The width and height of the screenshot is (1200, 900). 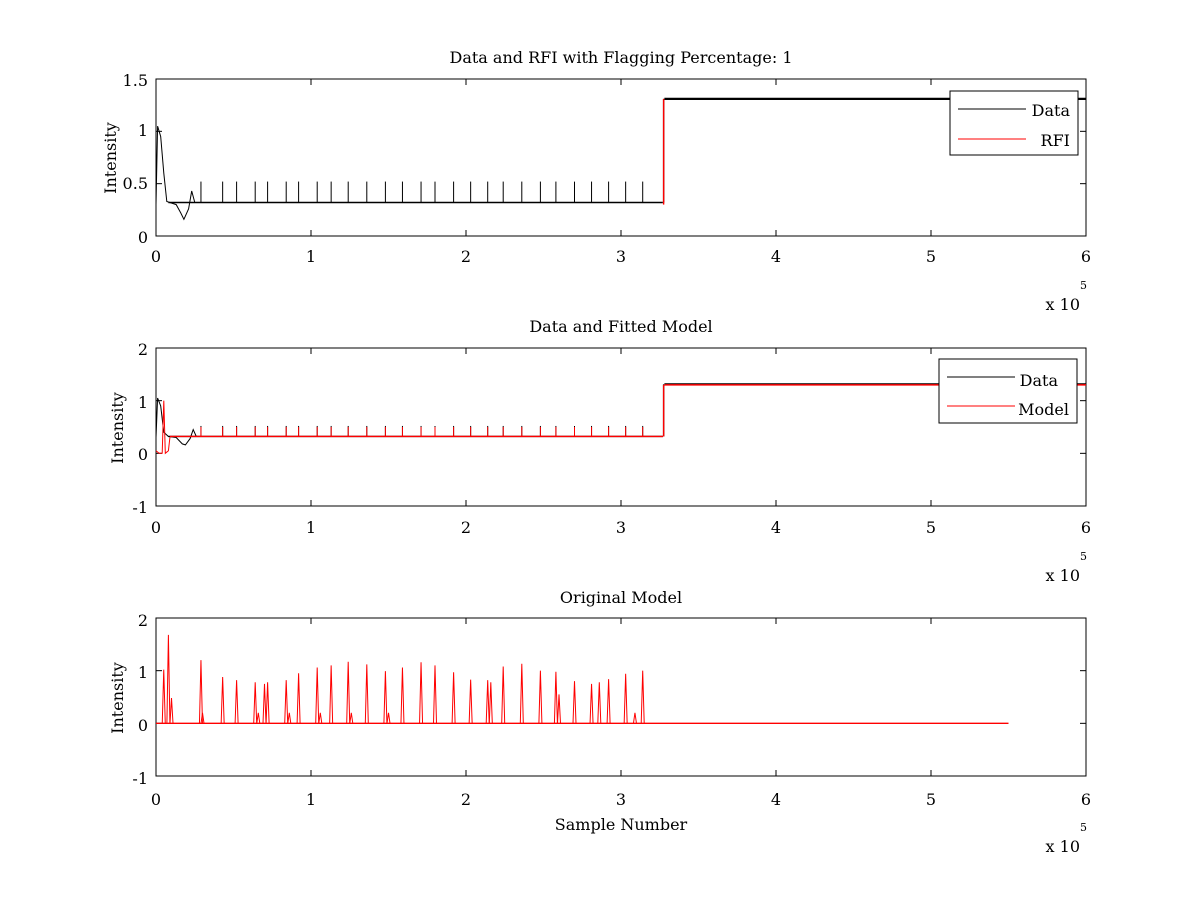 I want to click on legend: Data Model, so click(x=1008, y=391).